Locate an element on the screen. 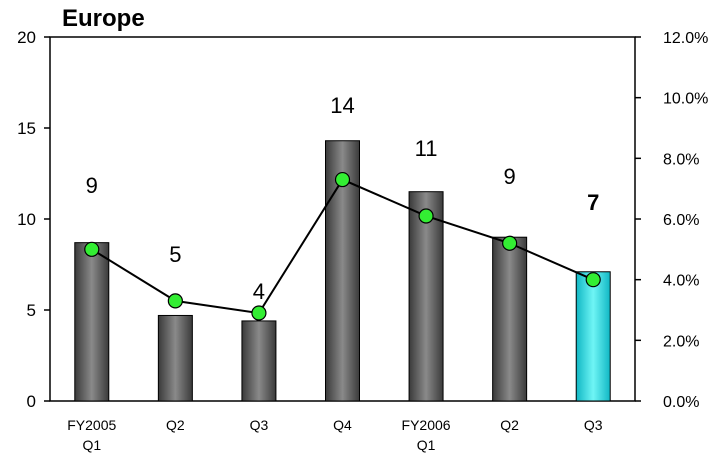  bar-data-label: 5 is located at coordinates (175, 254).